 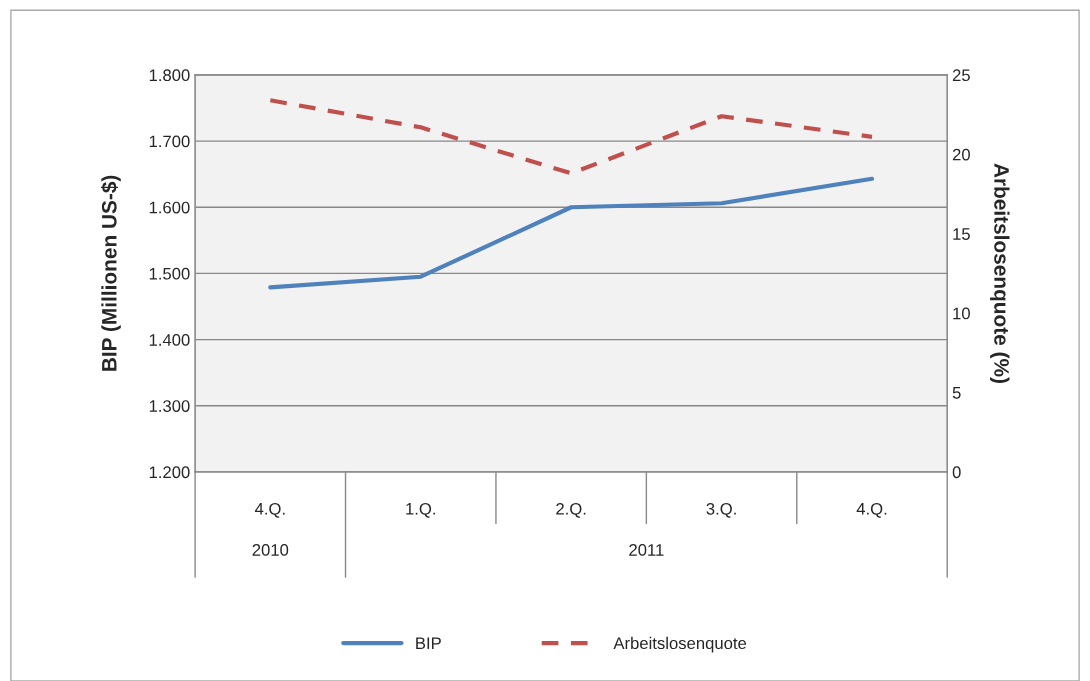 What do you see at coordinates (110, 273) in the screenshot?
I see `y-axis-title: BIP (Millionen US-$)` at bounding box center [110, 273].